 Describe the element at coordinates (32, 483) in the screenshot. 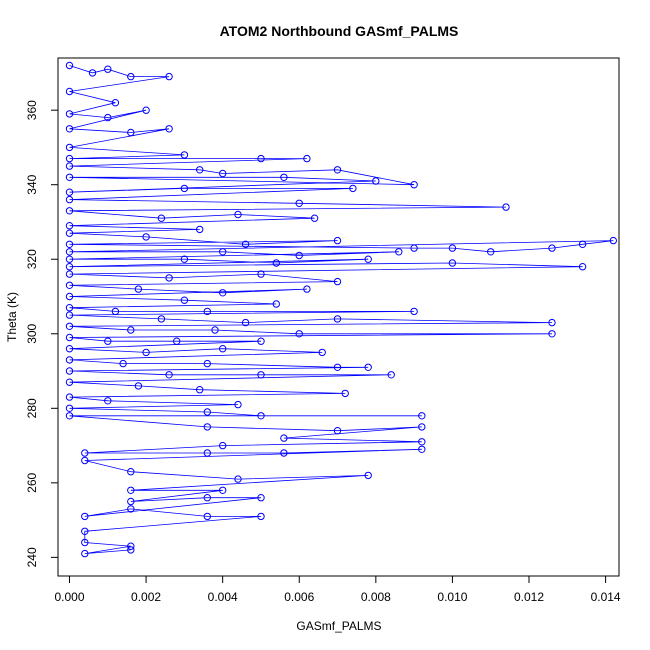

I see `y-tick-label: 260` at that location.